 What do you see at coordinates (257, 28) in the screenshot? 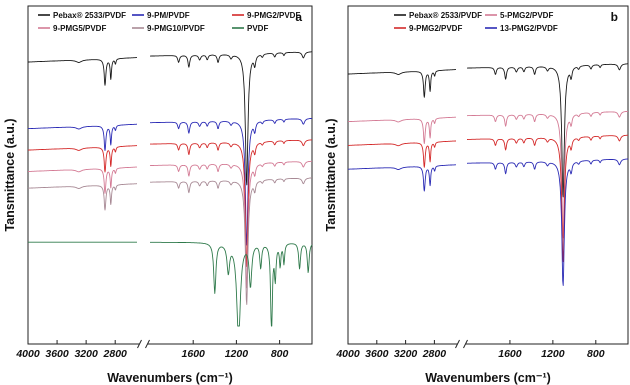
I see `legend-label: PVDF` at bounding box center [257, 28].